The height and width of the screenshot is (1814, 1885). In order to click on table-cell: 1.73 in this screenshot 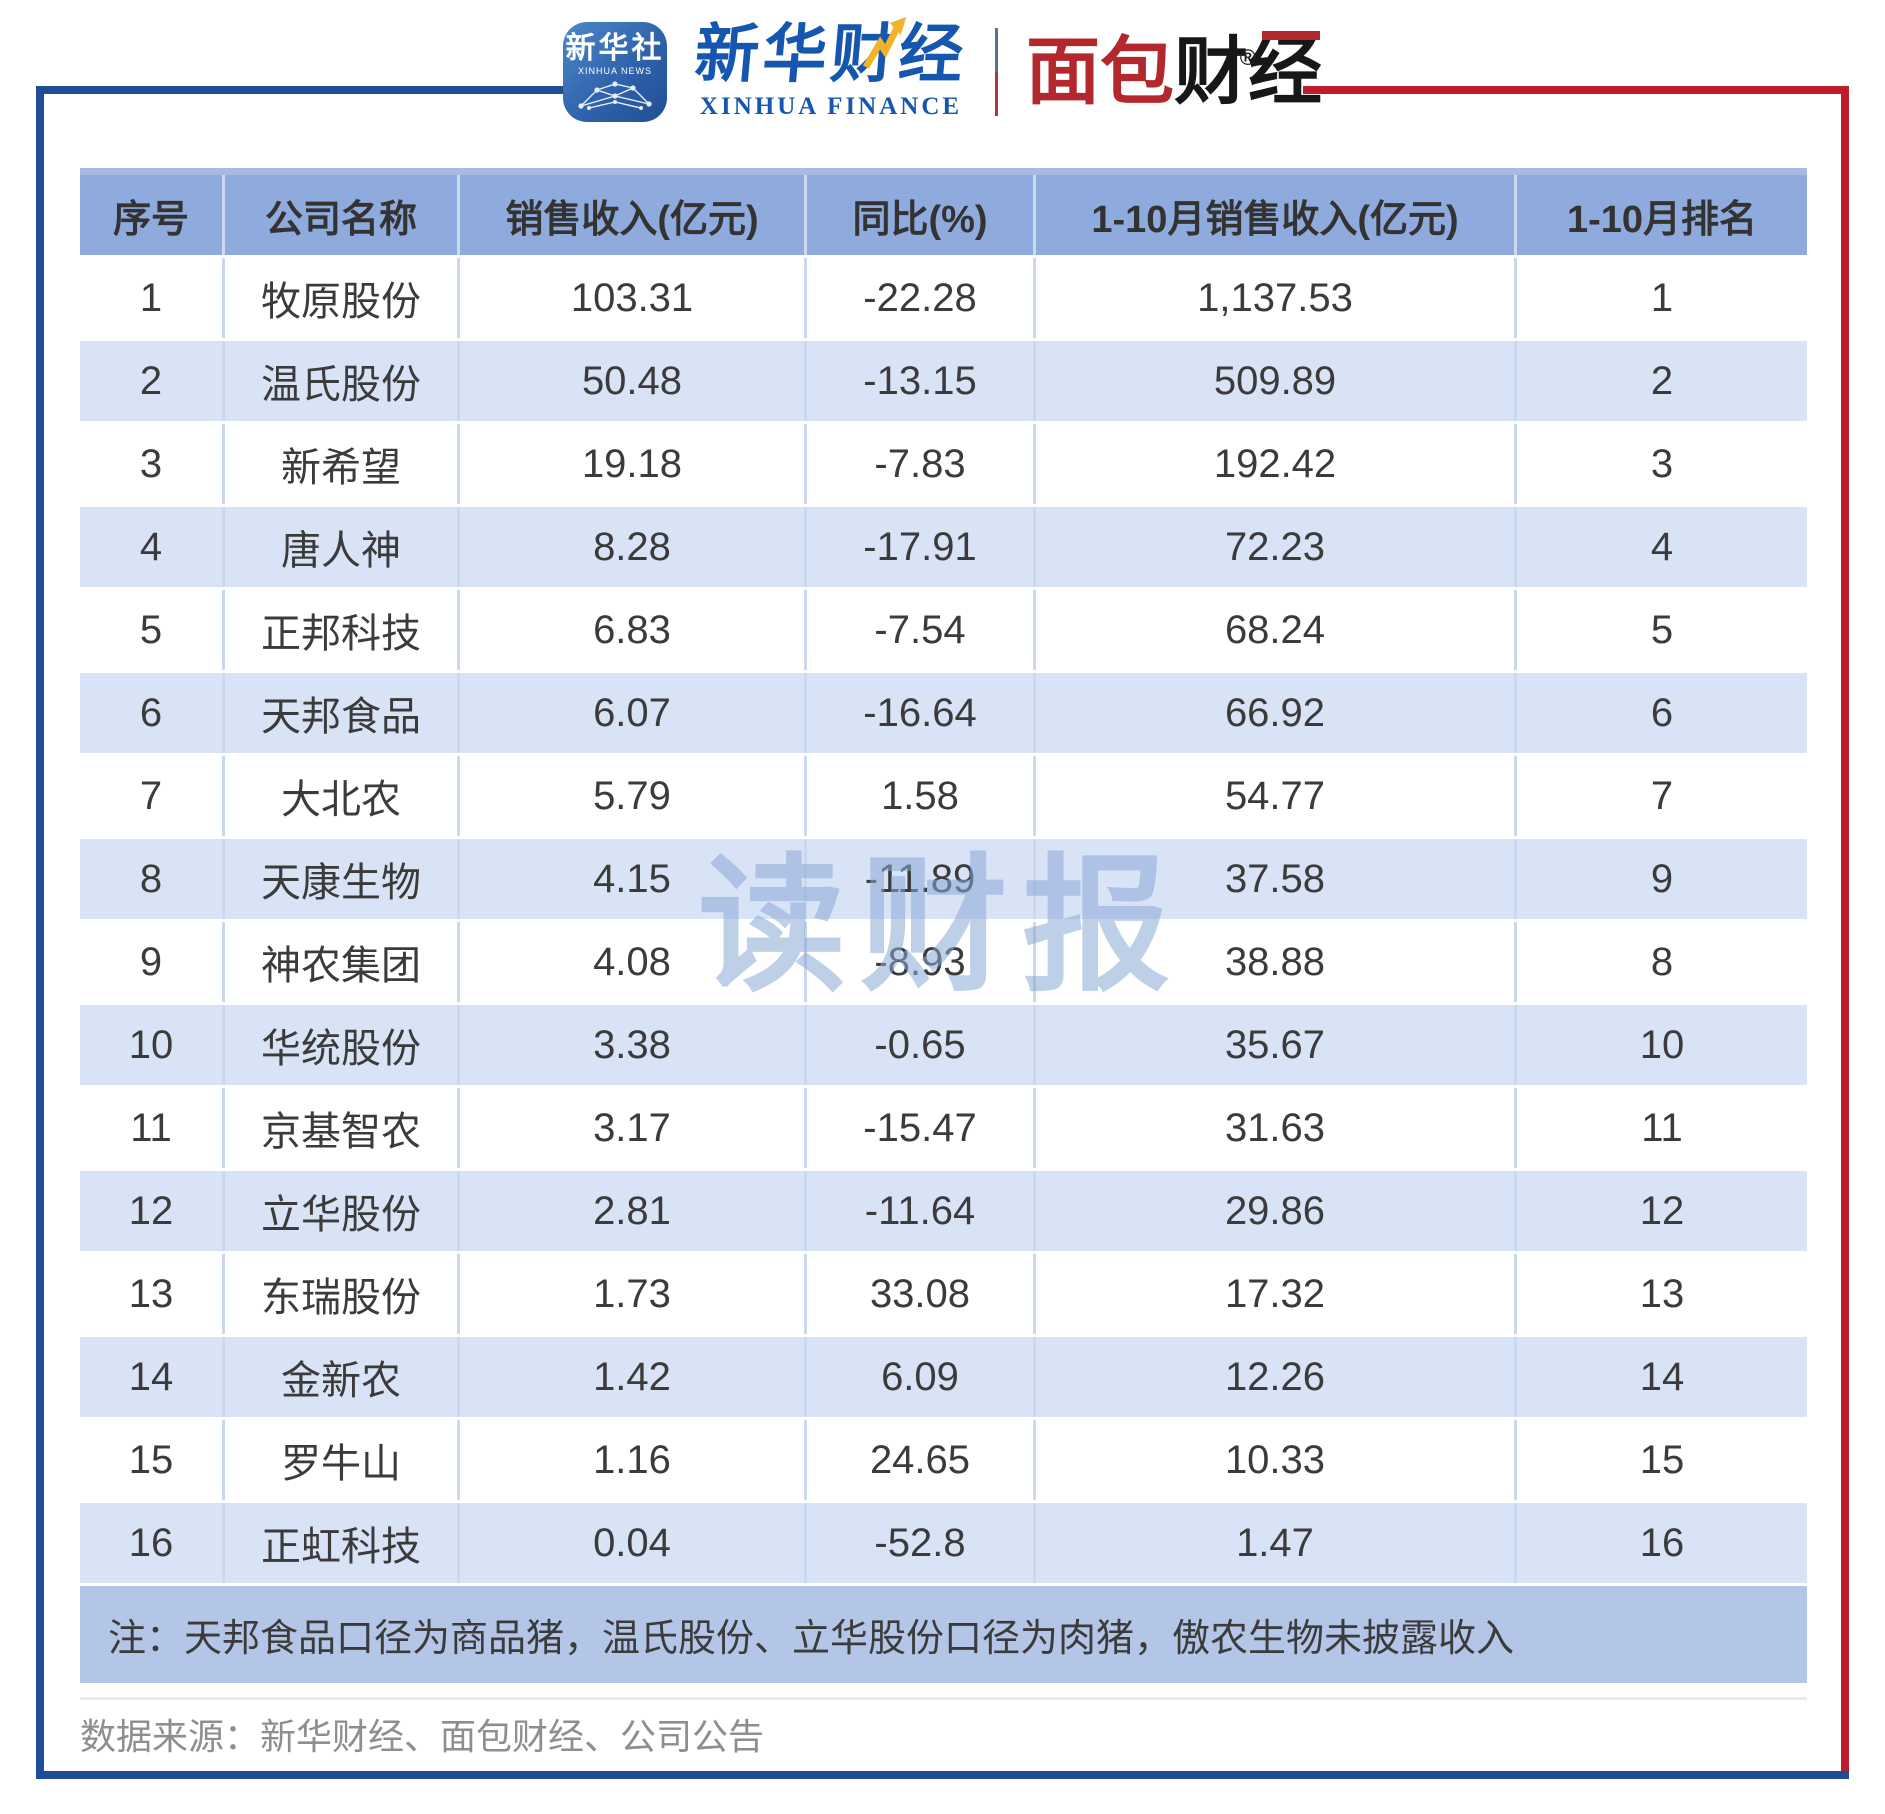, I will do `click(633, 1294)`.